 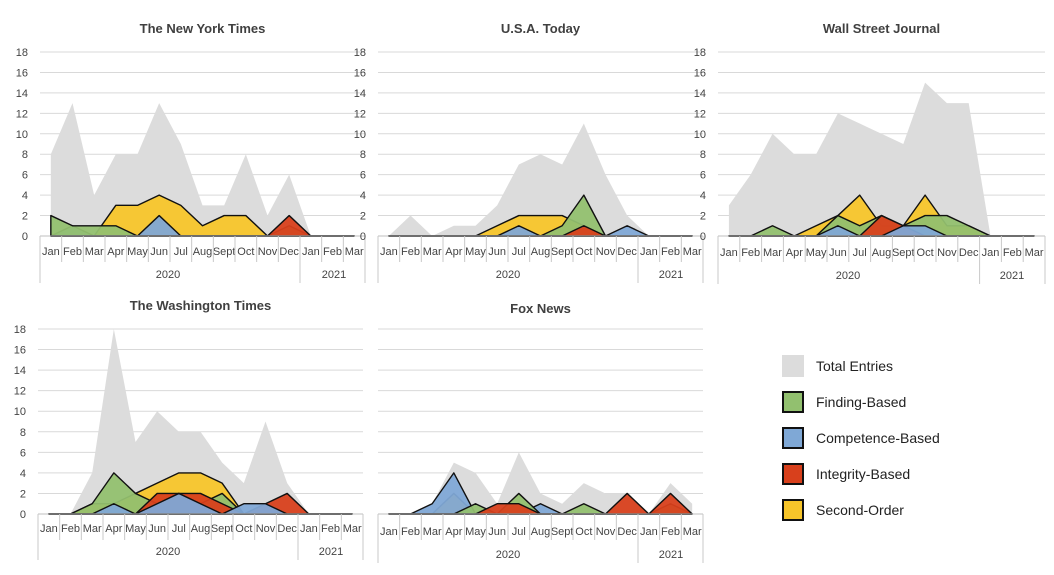 What do you see at coordinates (23, 433) in the screenshot?
I see `chart-3-ytick-4: 8` at bounding box center [23, 433].